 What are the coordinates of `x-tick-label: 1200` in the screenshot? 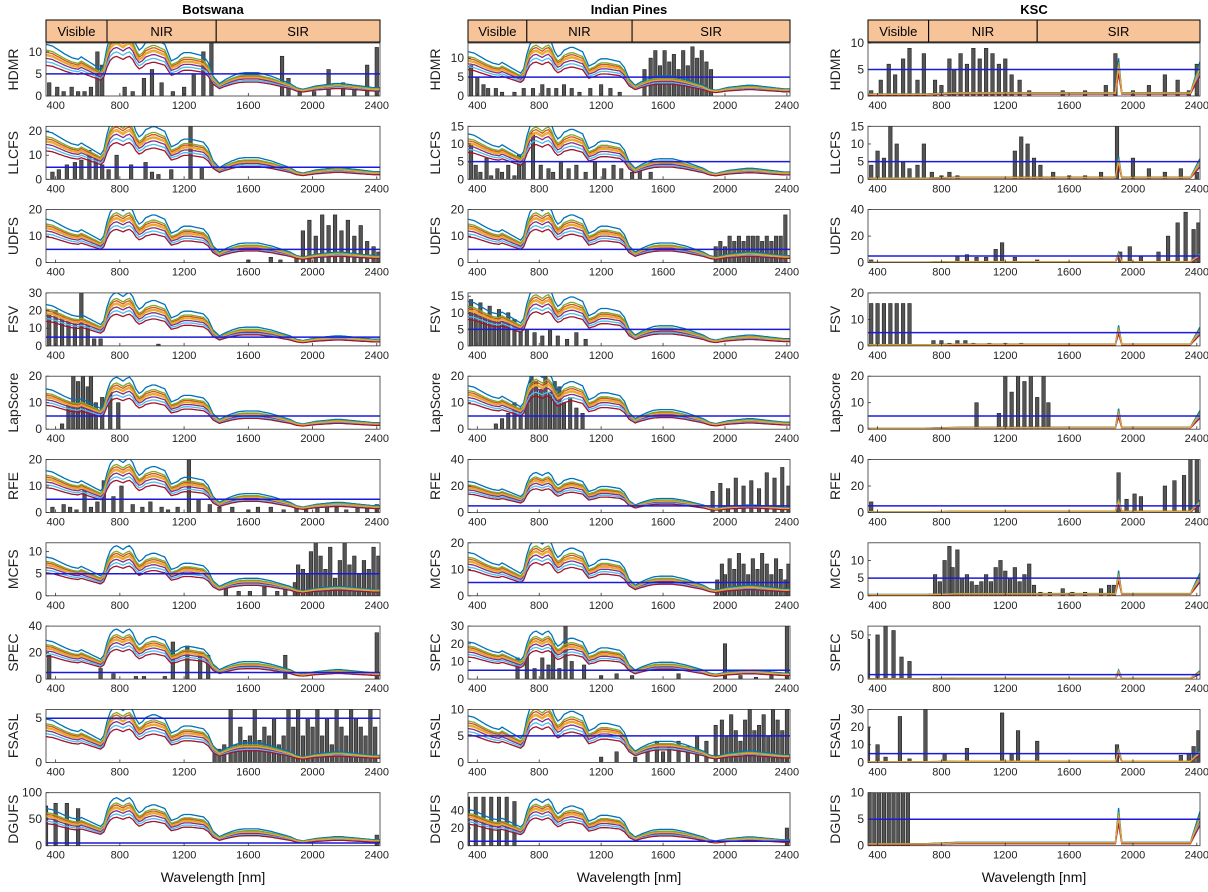 It's located at (184, 689).